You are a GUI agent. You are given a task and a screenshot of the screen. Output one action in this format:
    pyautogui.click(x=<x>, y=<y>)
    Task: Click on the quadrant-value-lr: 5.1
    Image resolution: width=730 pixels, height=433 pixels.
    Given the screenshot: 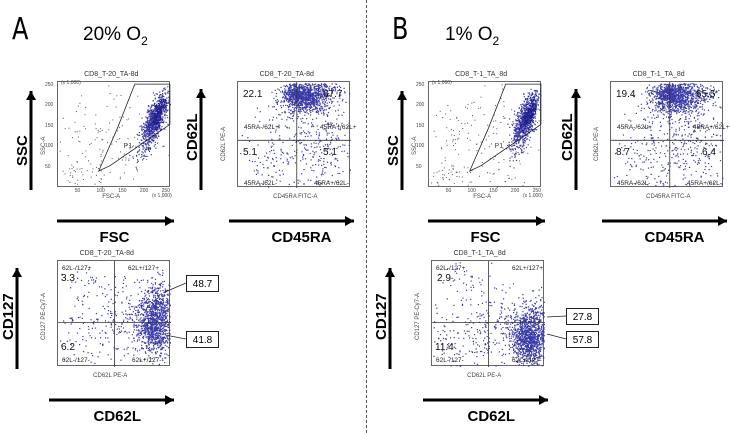 What is the action you would take?
    pyautogui.click(x=330, y=152)
    